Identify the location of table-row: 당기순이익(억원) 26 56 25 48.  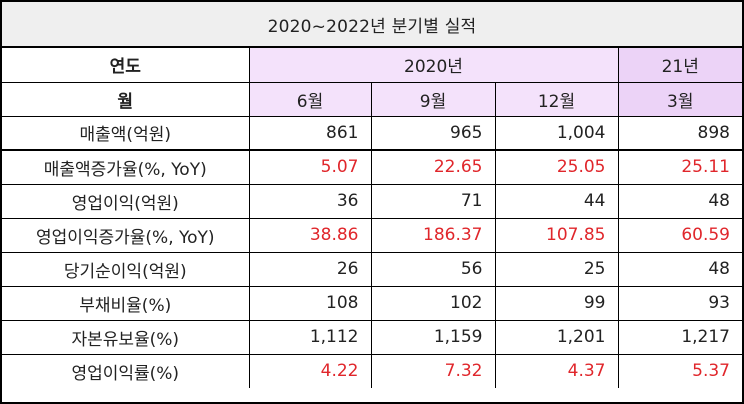
(372, 269).